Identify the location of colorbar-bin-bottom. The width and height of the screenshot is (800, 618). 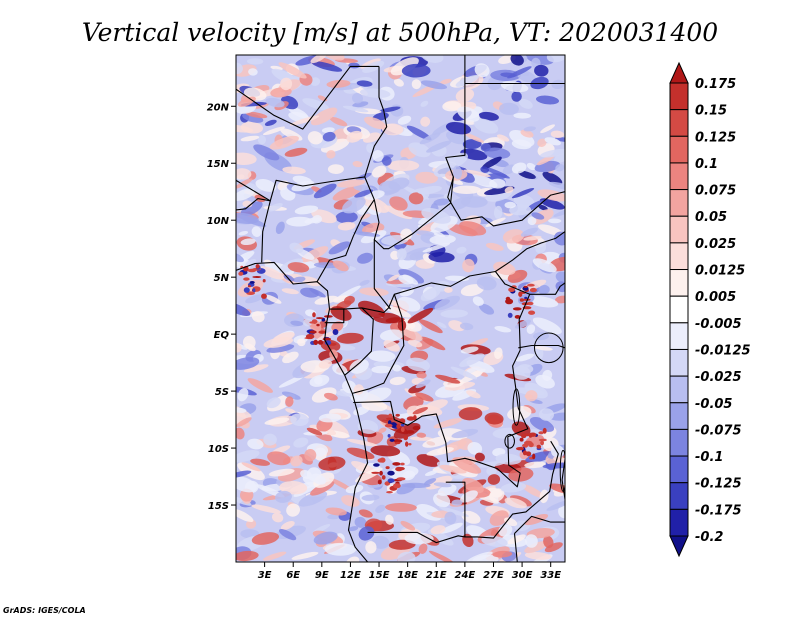
(679, 546).